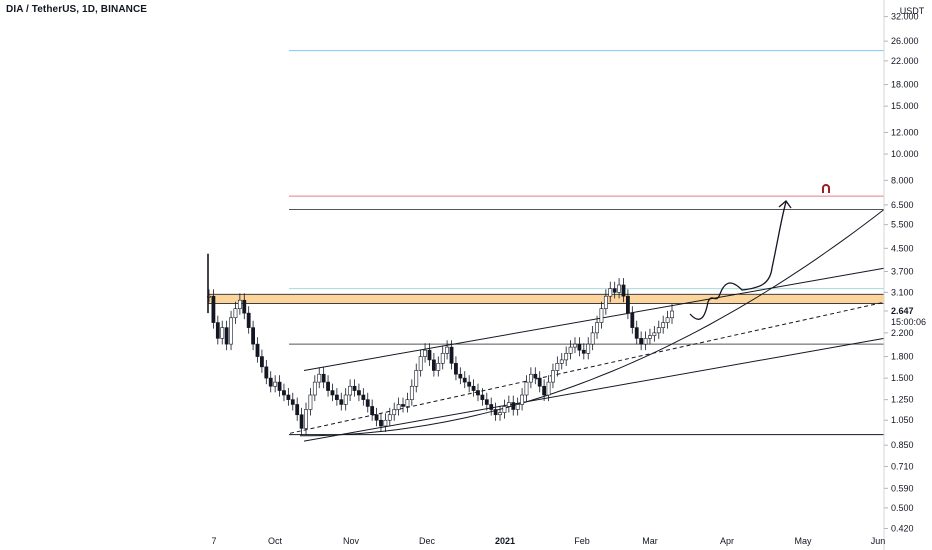  What do you see at coordinates (275, 541) in the screenshot?
I see `x-tick-label: Oct` at bounding box center [275, 541].